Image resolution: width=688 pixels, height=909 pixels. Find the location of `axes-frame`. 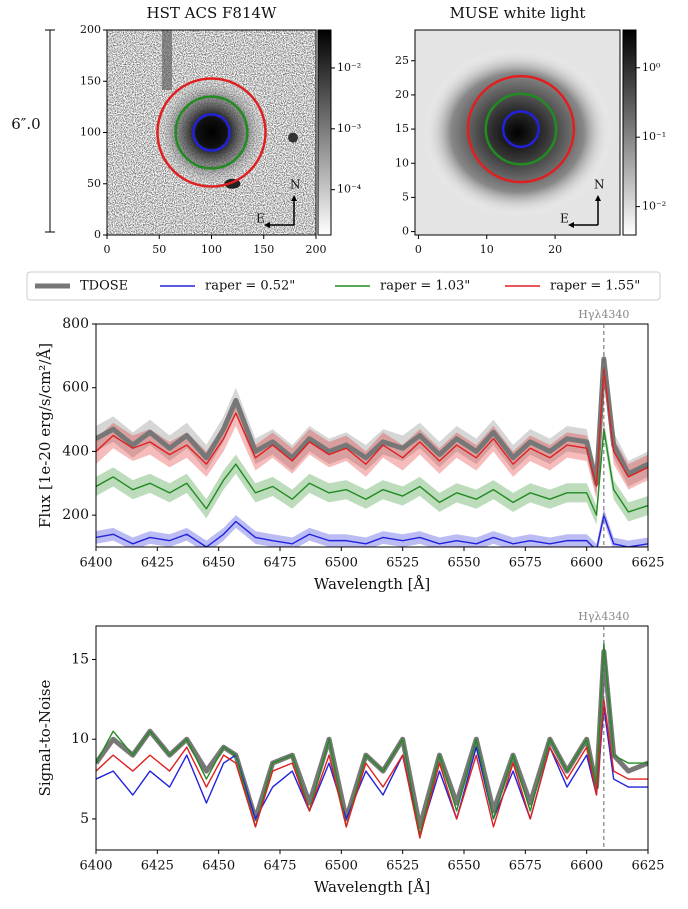

axes-frame is located at coordinates (517, 132).